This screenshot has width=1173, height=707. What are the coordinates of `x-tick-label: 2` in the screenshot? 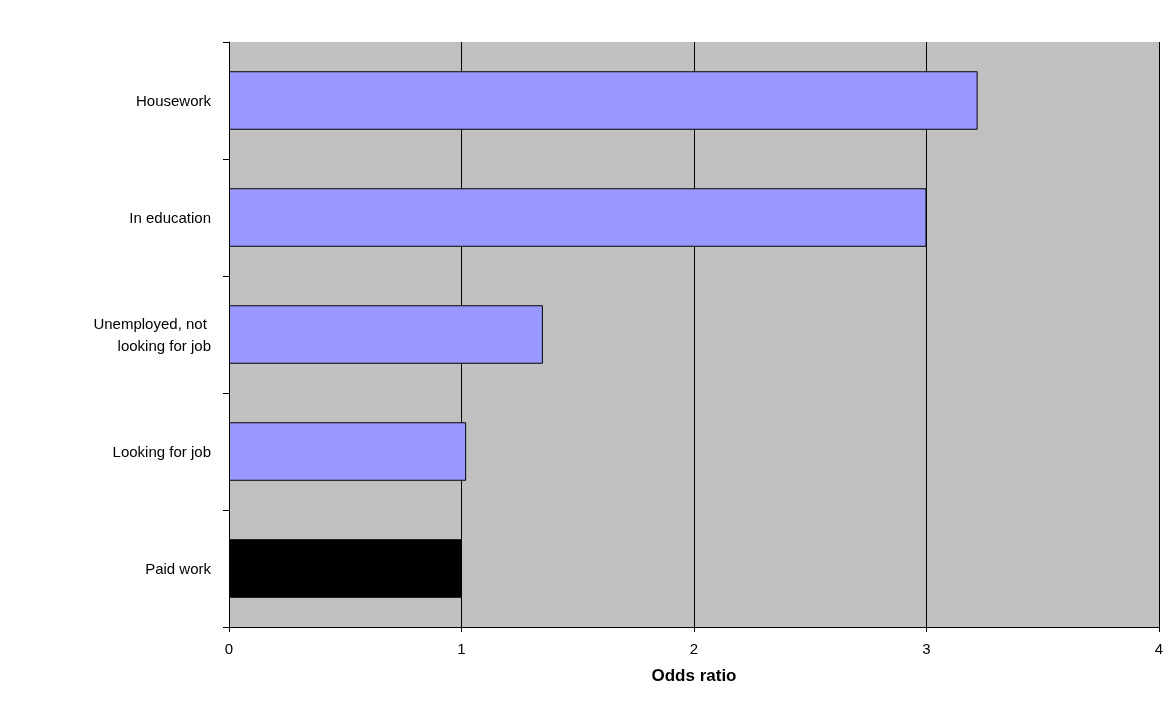 It's located at (694, 648).